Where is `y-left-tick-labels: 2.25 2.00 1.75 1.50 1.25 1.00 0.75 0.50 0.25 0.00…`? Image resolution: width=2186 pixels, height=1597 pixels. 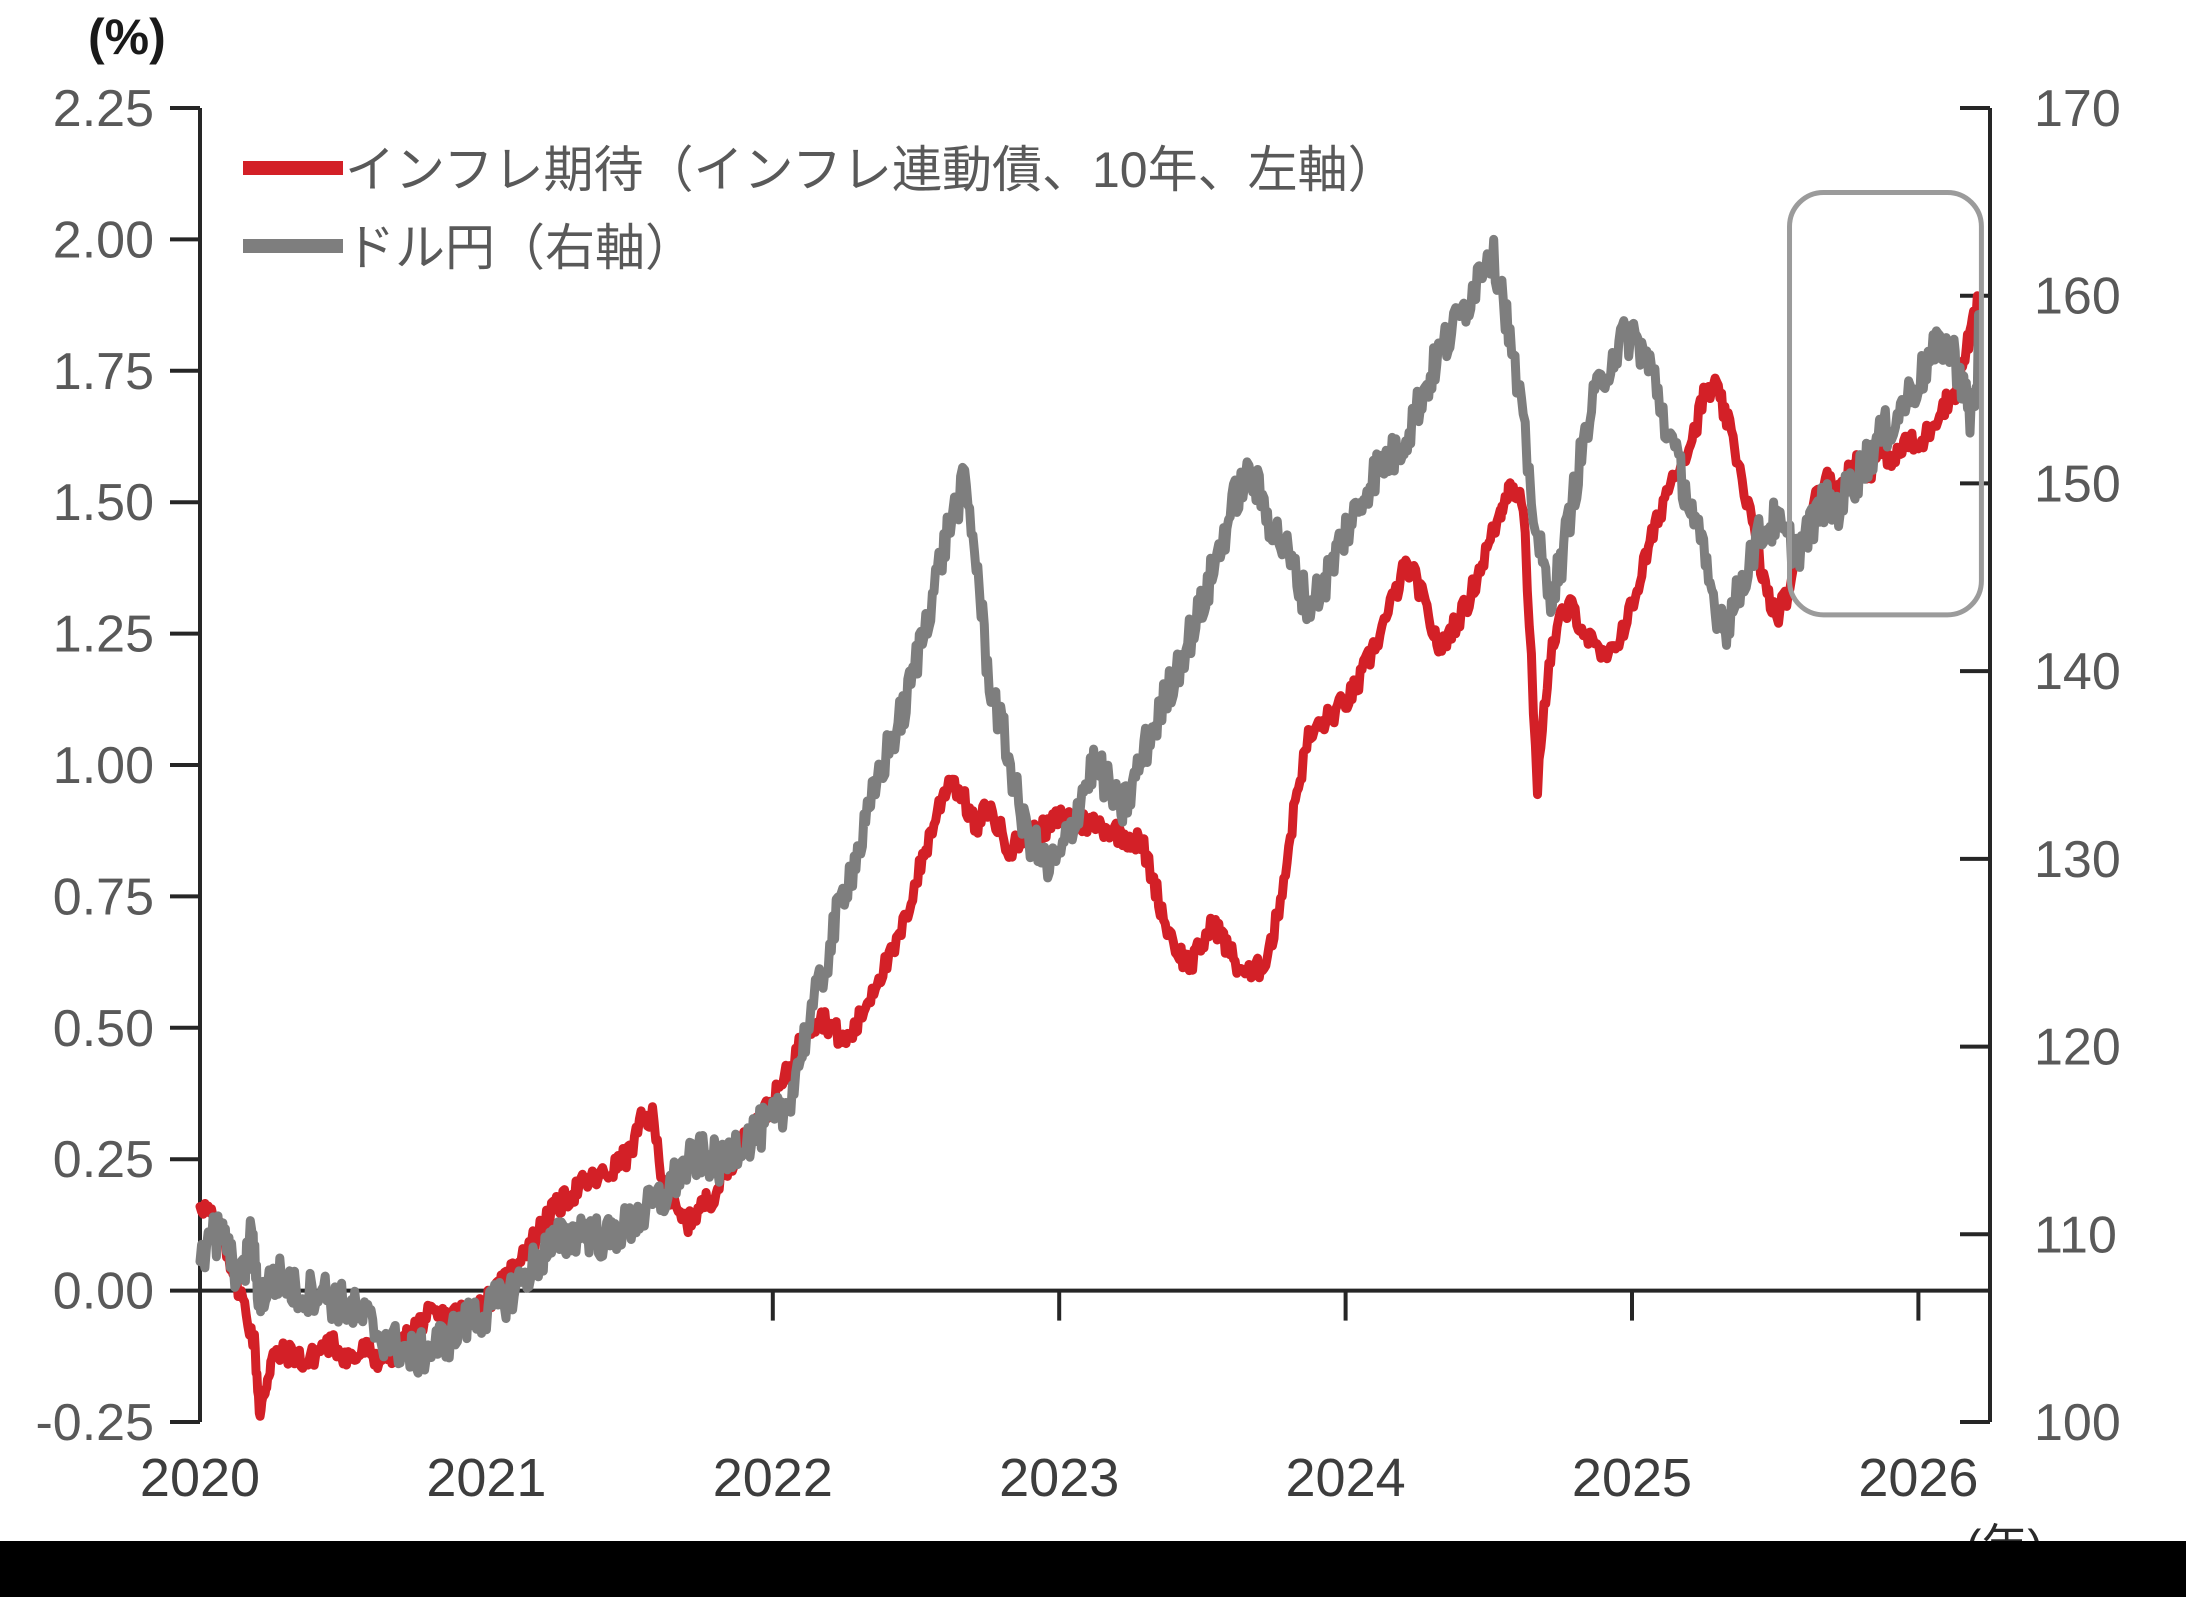 y-left-tick-labels: 2.25 2.00 1.75 1.50 1.25 1.00 0.75 0.50 0.25 0.00… is located at coordinates (94, 766).